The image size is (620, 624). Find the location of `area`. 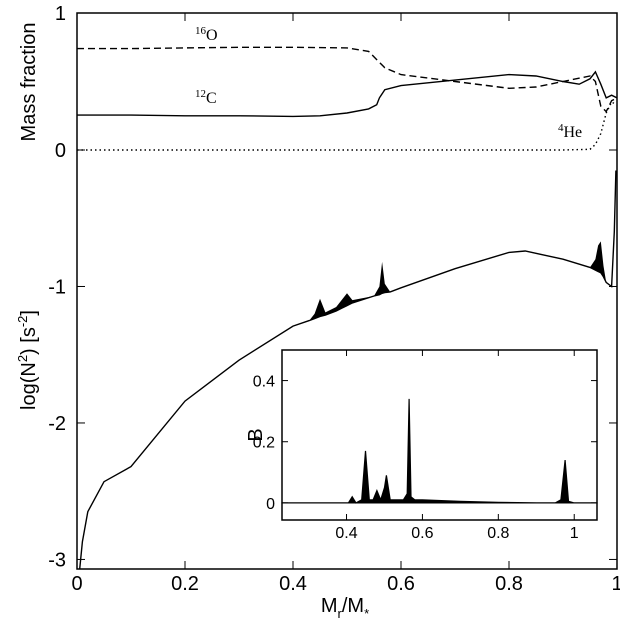

area is located at coordinates (439, 451).